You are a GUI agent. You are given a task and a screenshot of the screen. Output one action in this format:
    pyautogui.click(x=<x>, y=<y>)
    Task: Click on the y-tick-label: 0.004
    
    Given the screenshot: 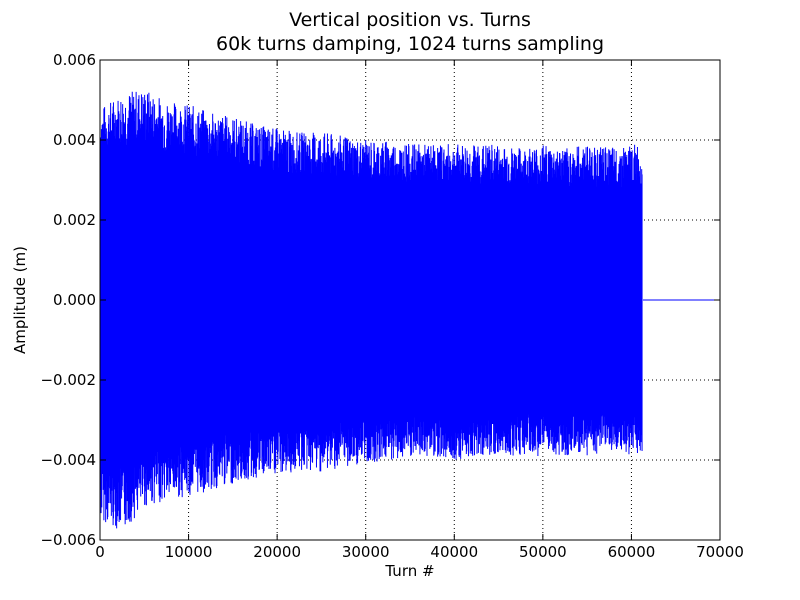 What is the action you would take?
    pyautogui.click(x=74, y=140)
    